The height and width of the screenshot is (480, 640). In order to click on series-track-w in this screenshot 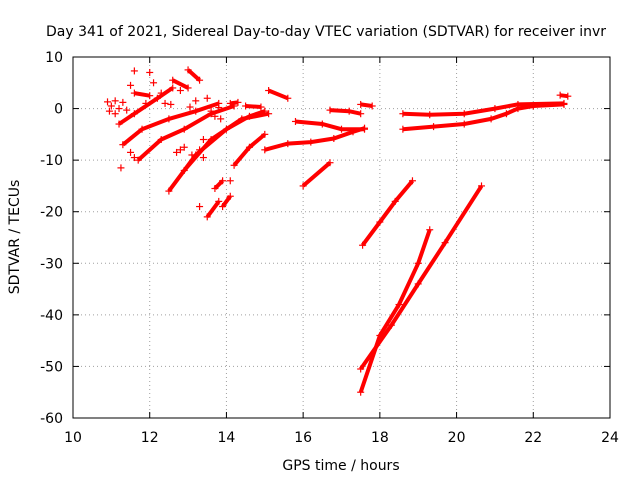, I will do `click(226, 201)`.